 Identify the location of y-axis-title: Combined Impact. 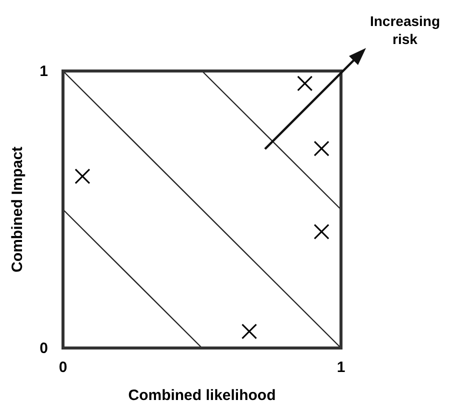
(17, 209).